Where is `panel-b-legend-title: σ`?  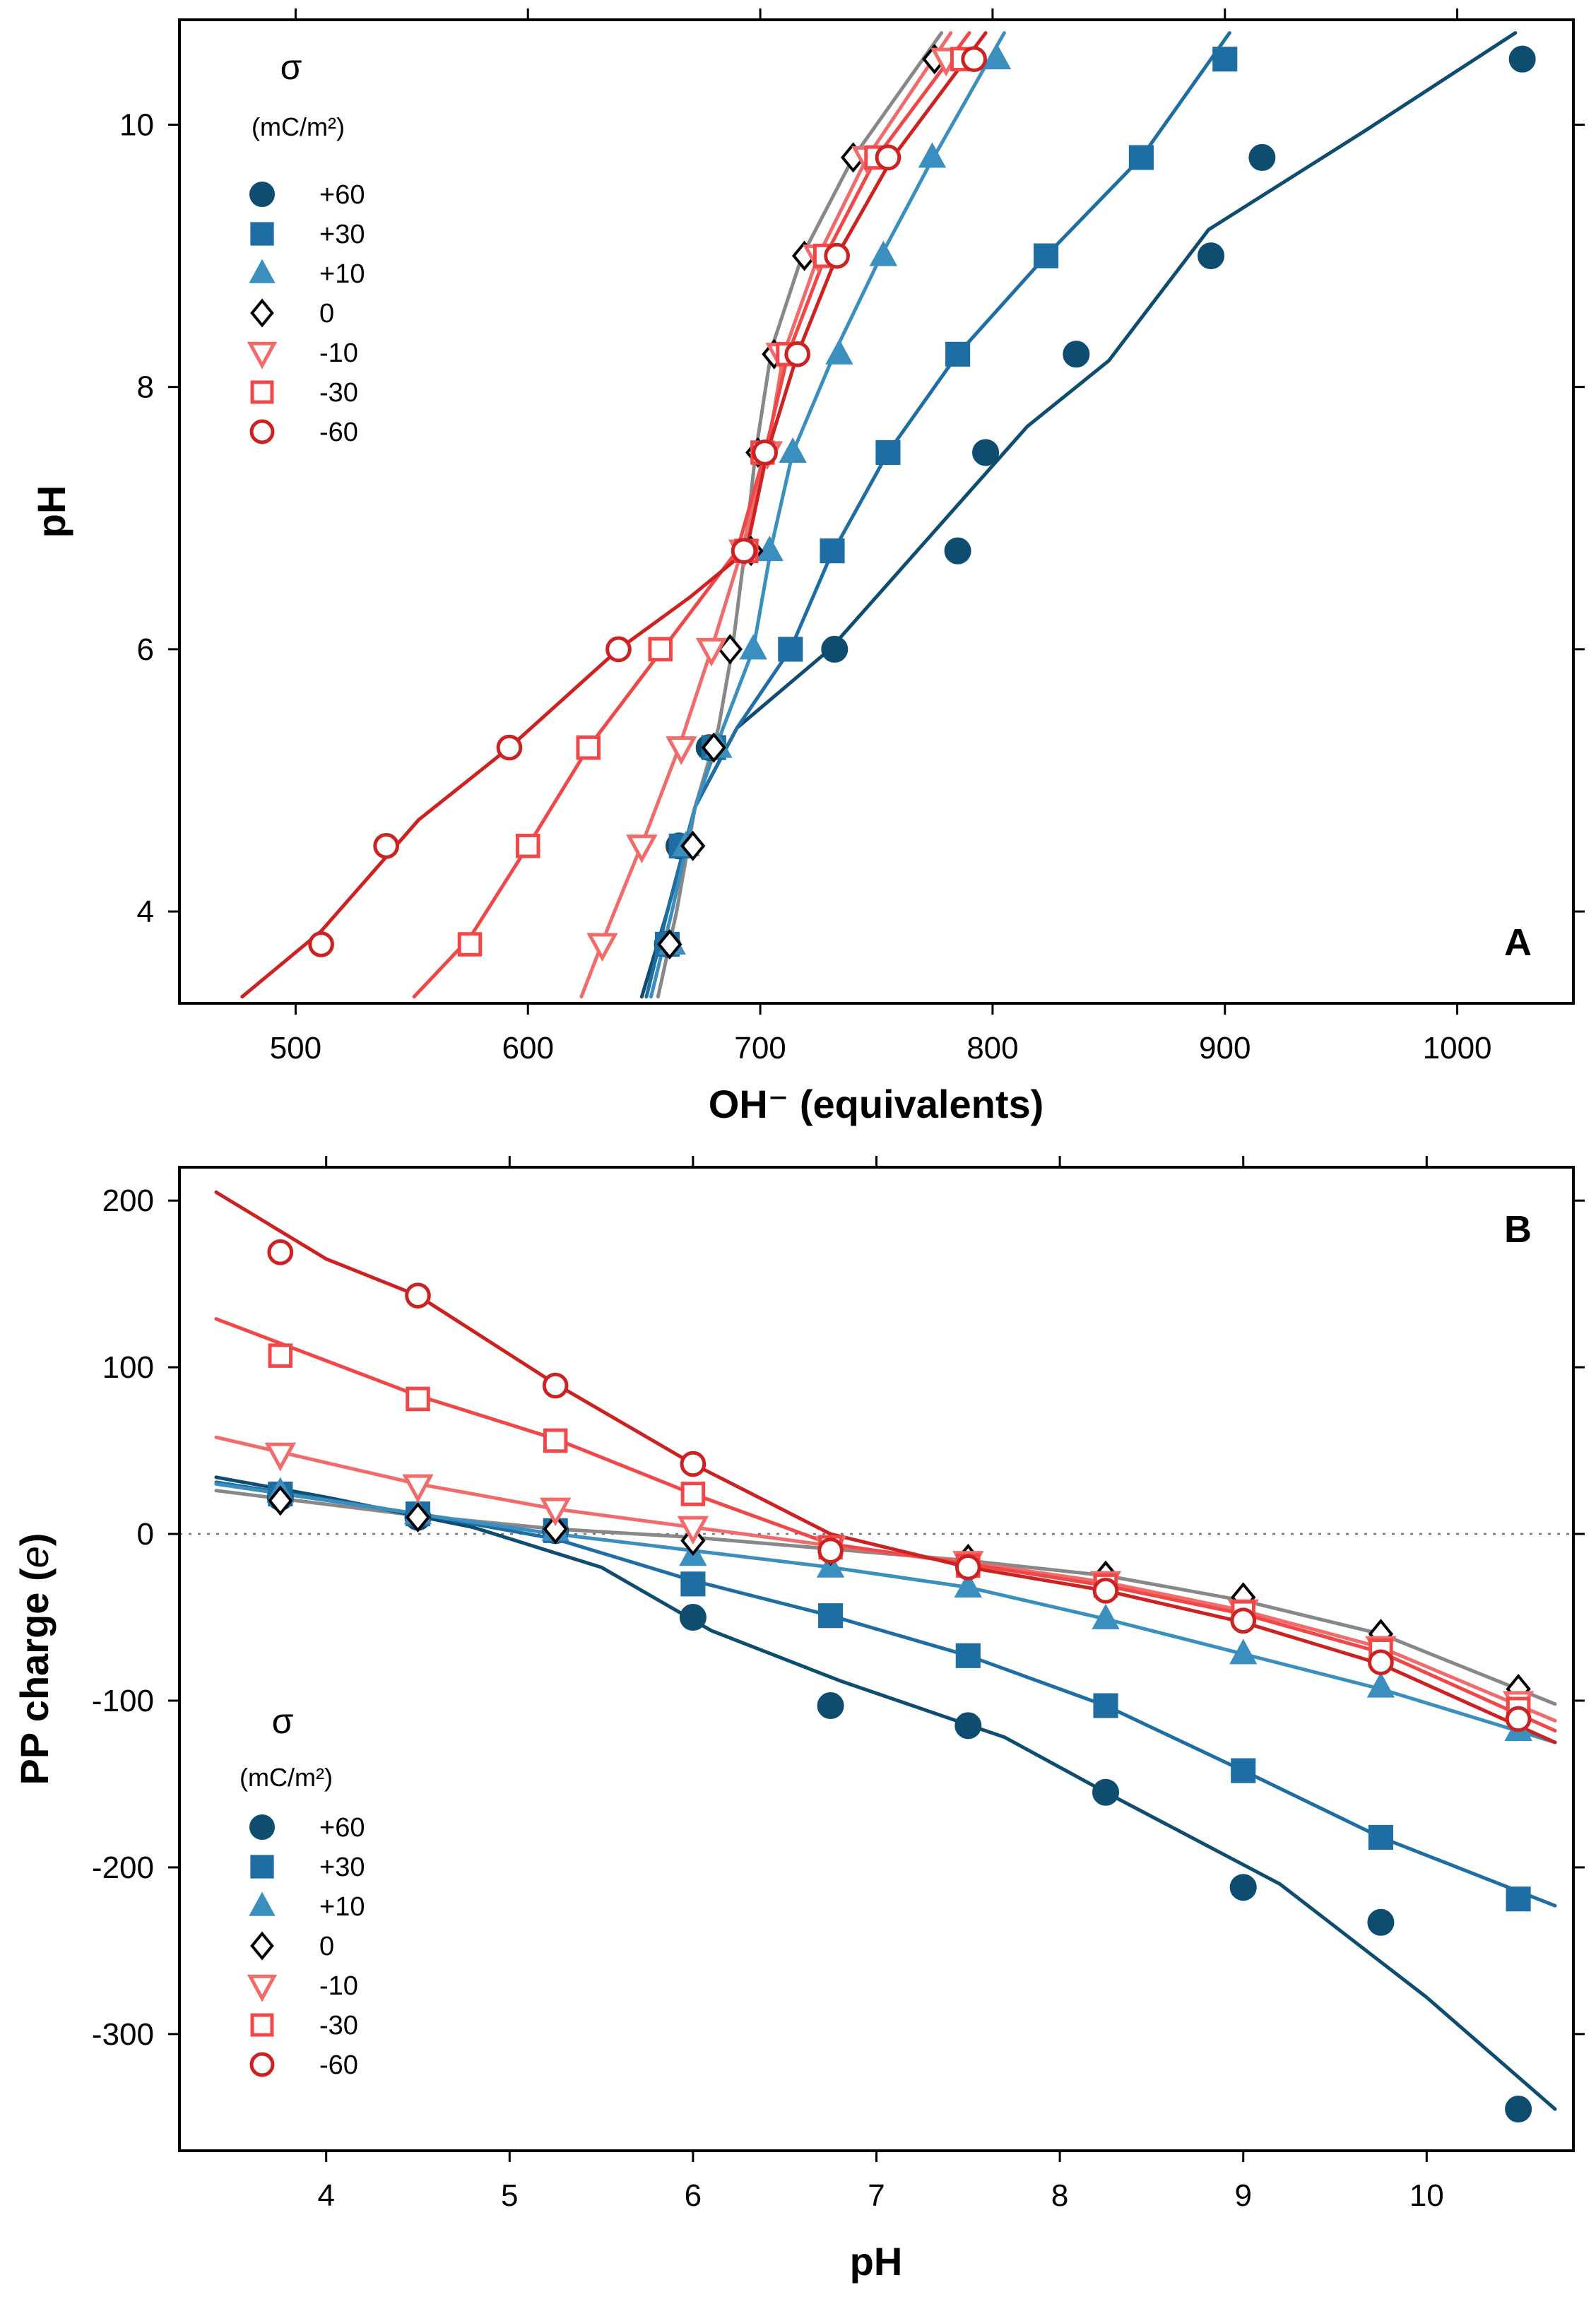
panel-b-legend-title: σ is located at coordinates (283, 1721).